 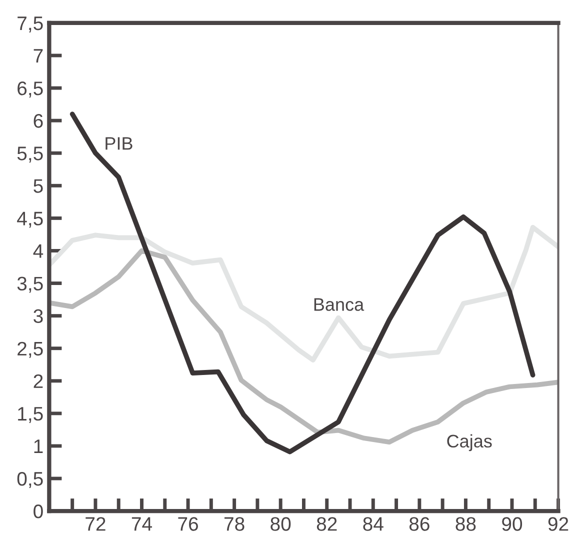 What do you see at coordinates (38, 381) in the screenshot?
I see `y-tick-label: 2` at bounding box center [38, 381].